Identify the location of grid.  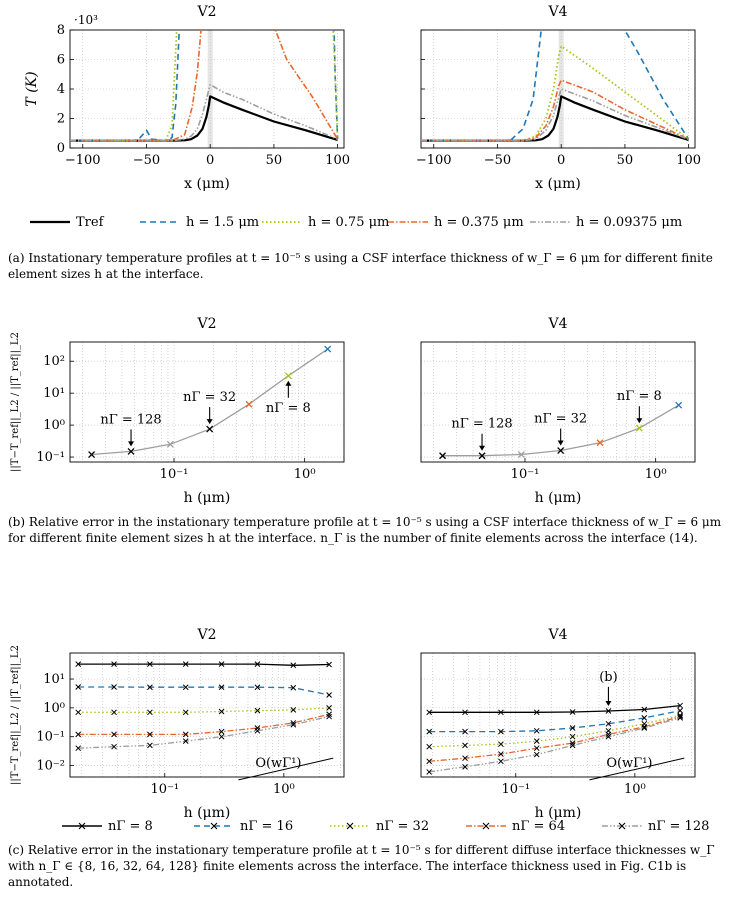
(558, 402).